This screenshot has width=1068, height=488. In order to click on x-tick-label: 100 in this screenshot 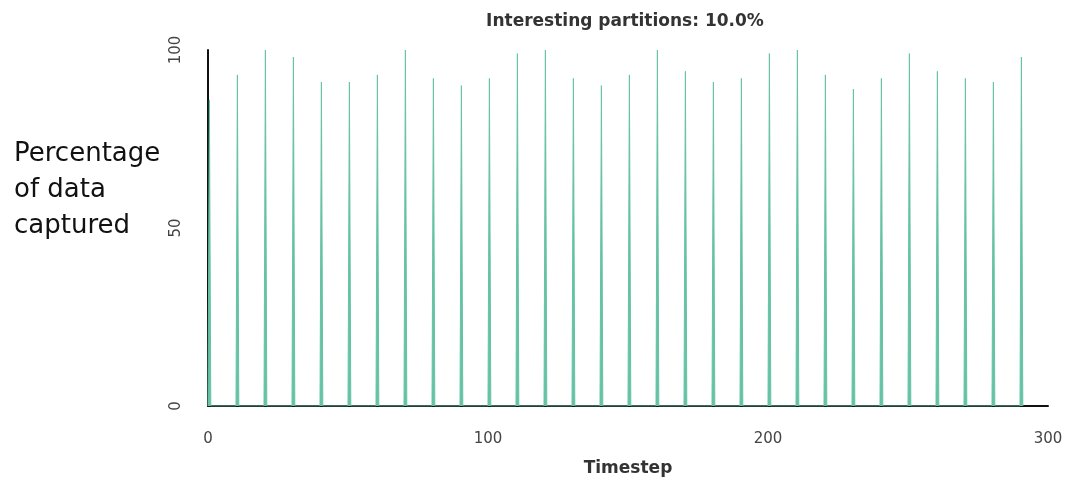, I will do `click(488, 437)`.